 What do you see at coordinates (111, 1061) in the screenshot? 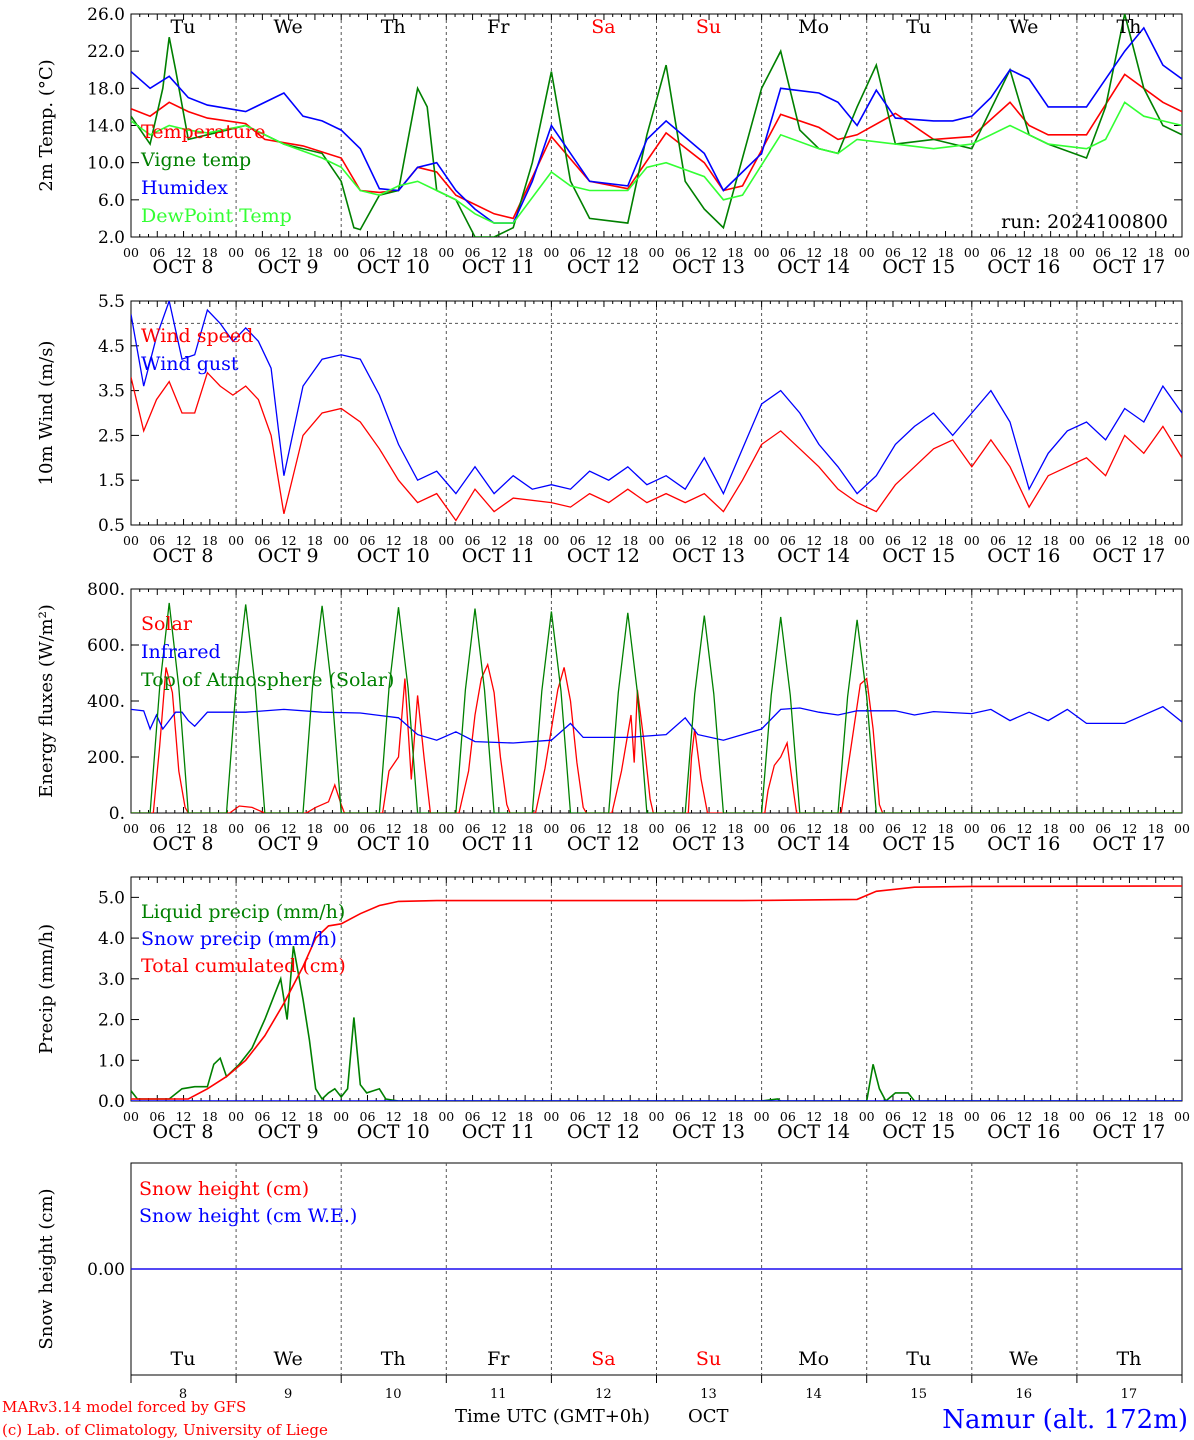
I see `y-tick-label: 1.0` at bounding box center [111, 1061].